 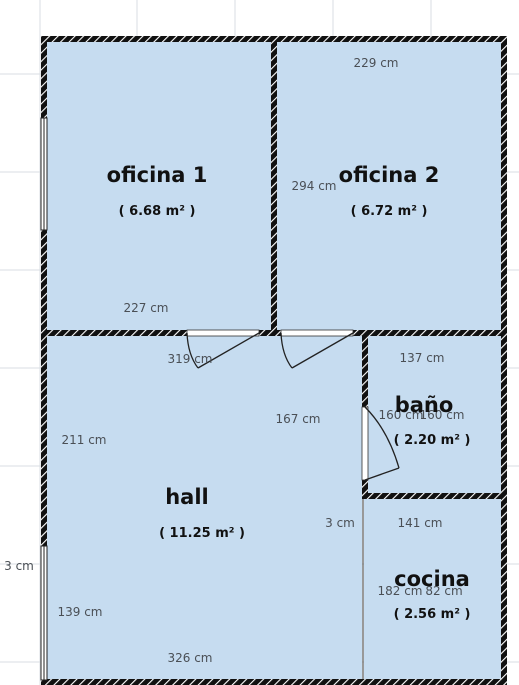 I want to click on wall-offices-hall, so click(x=274, y=333).